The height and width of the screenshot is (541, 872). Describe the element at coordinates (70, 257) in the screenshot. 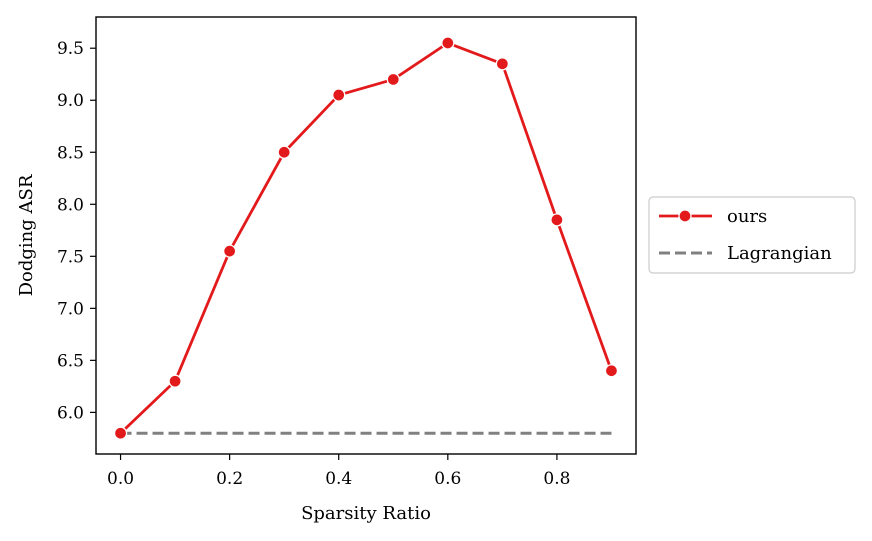

I see `y-tick-label: 7.5` at that location.